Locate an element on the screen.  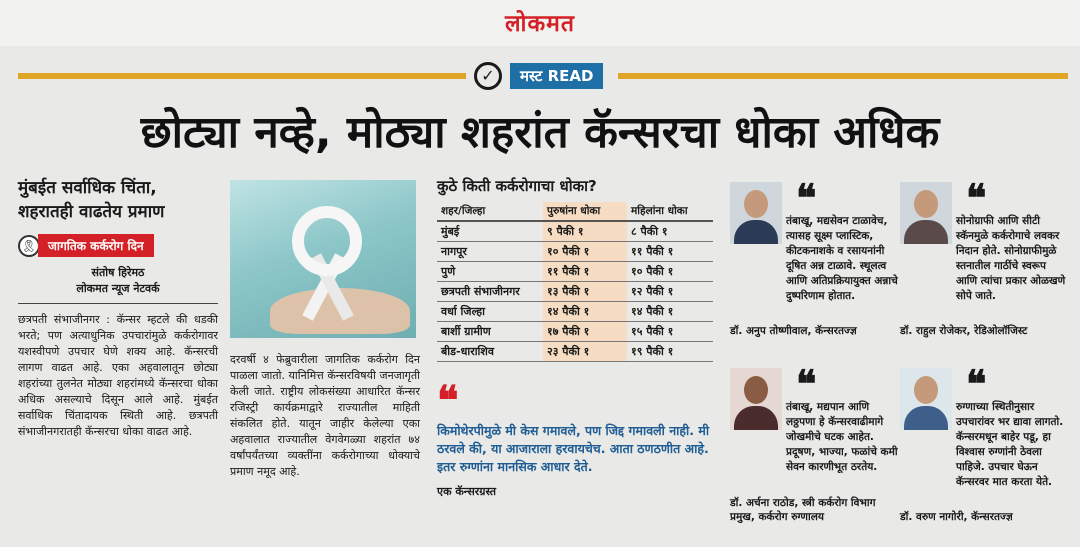
women-risk-cell: १४ पैकी १ is located at coordinates (670, 311).